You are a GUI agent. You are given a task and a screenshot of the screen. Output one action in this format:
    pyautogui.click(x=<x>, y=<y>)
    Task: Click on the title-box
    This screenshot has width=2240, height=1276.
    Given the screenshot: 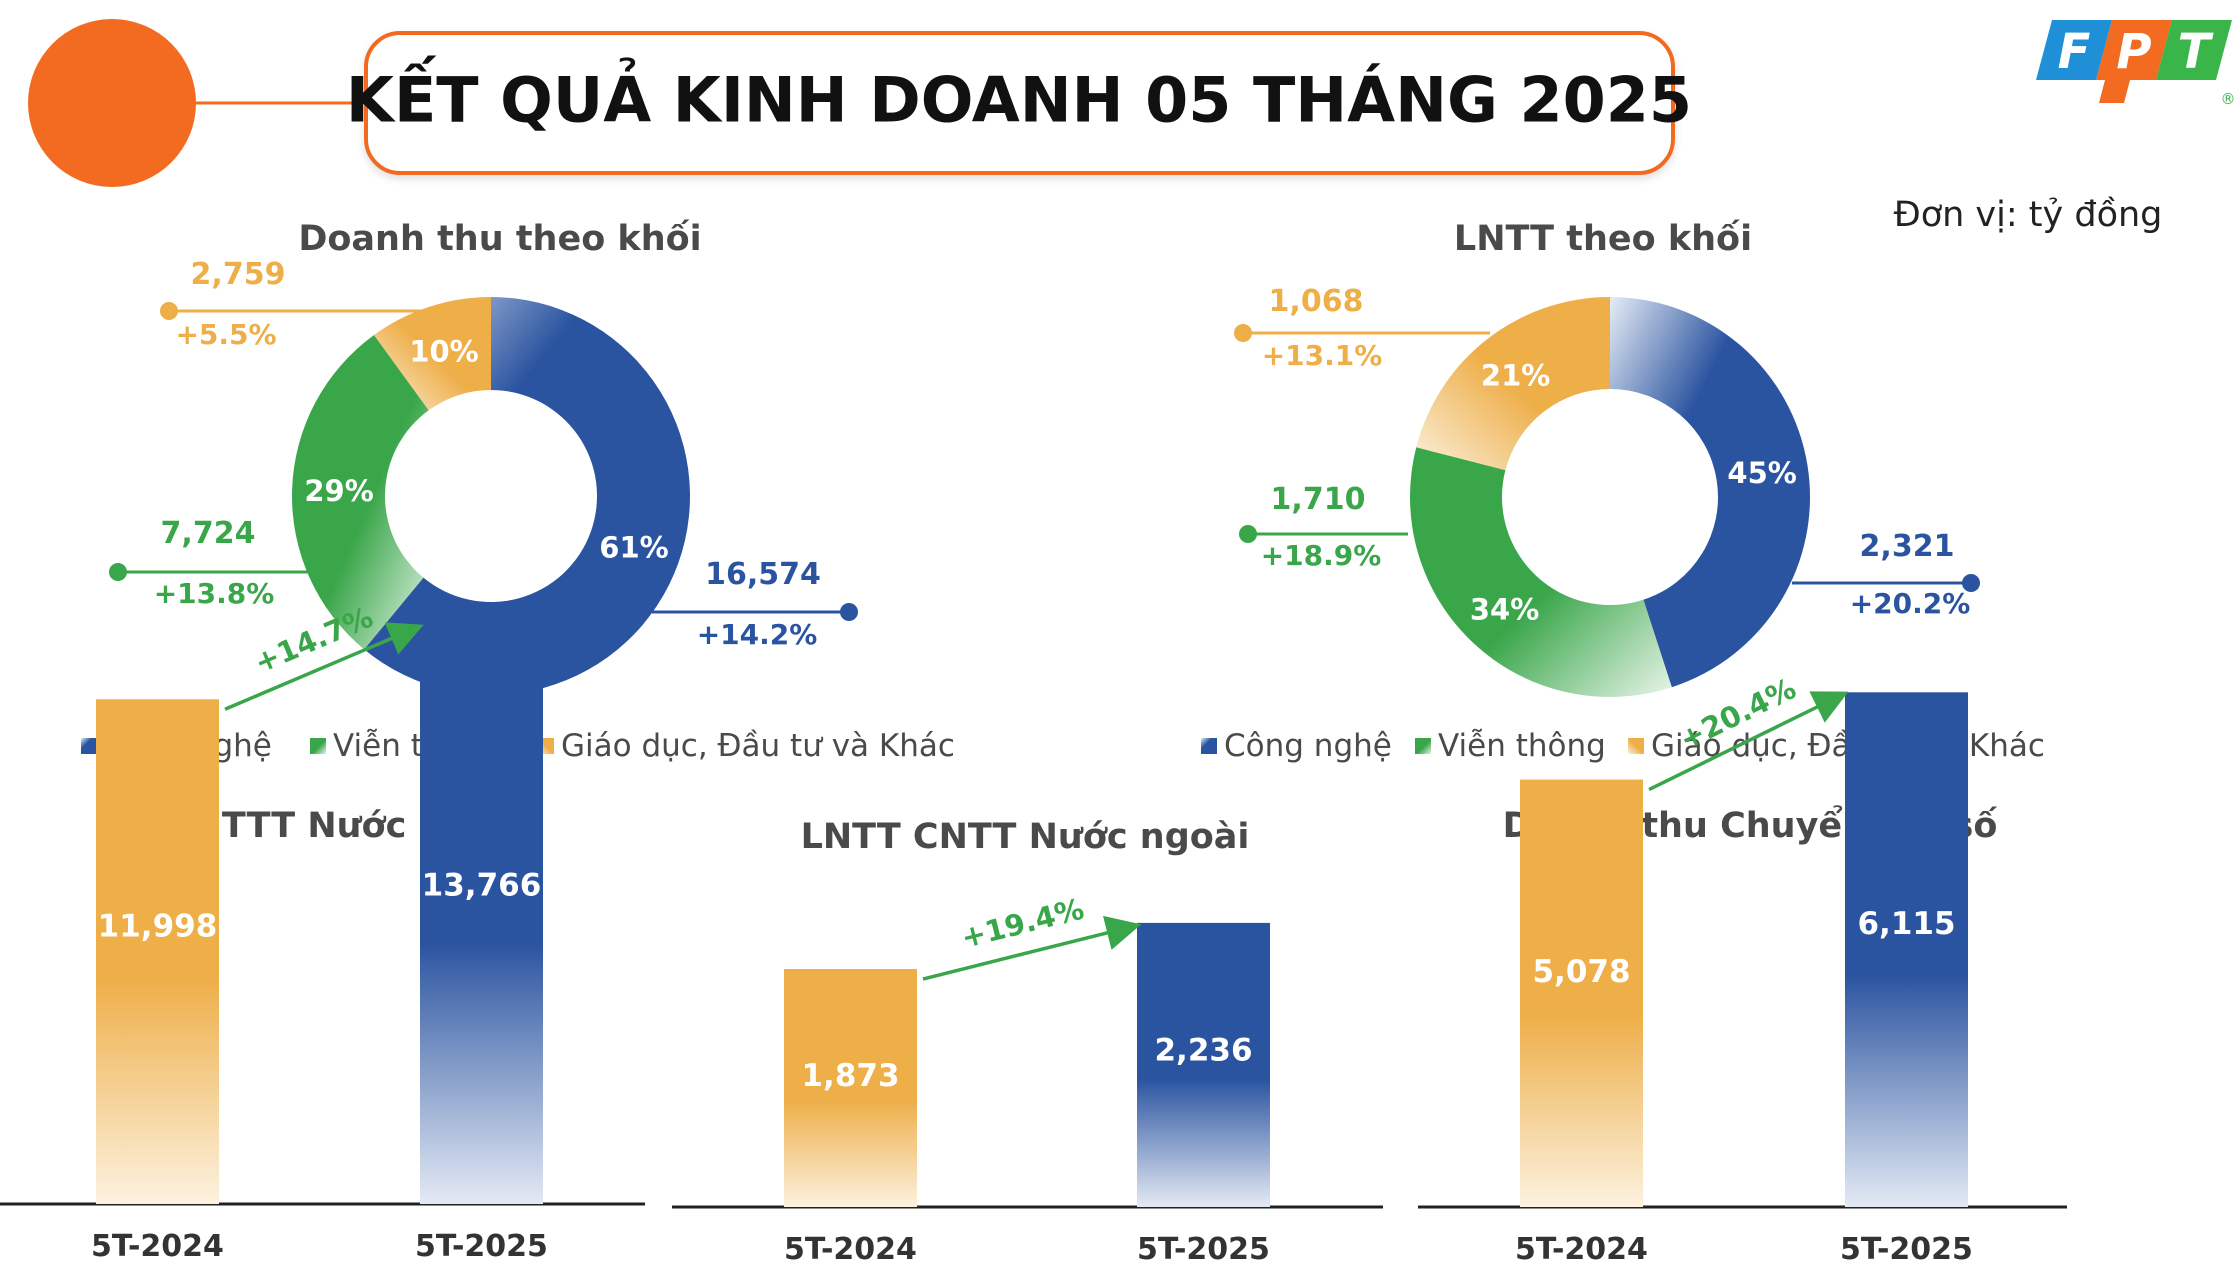 What is the action you would take?
    pyautogui.click(x=1019, y=103)
    